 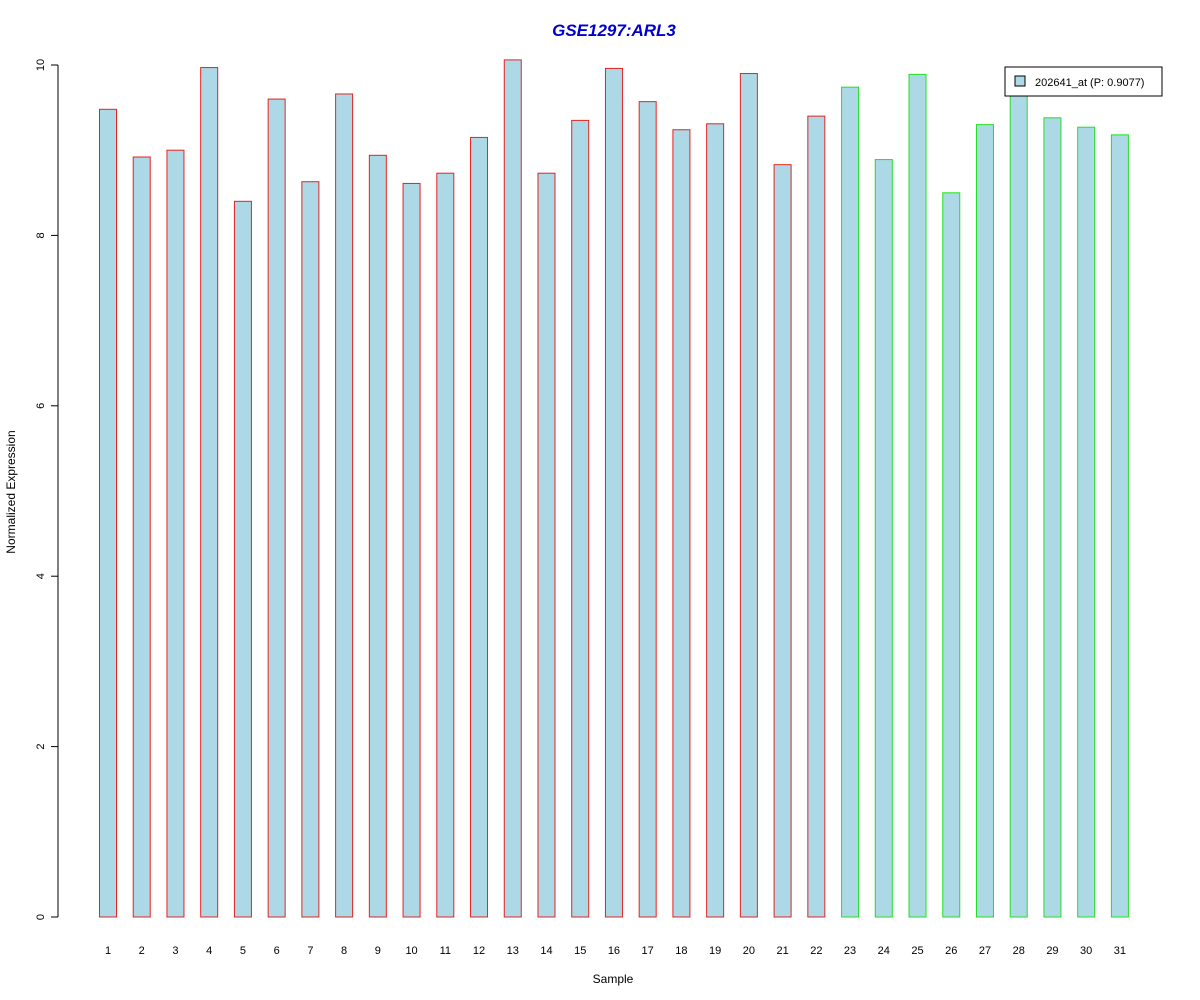 I want to click on x-tick-label: 20, so click(x=749, y=951).